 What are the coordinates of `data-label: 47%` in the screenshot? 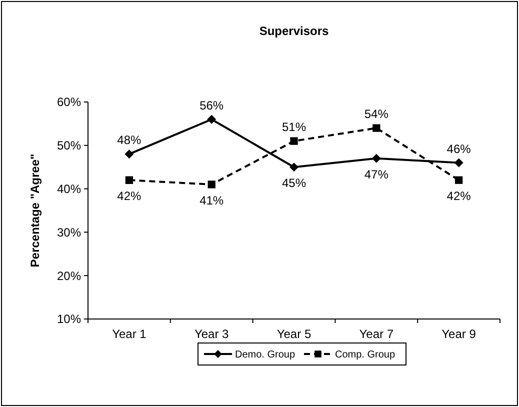 It's located at (376, 174).